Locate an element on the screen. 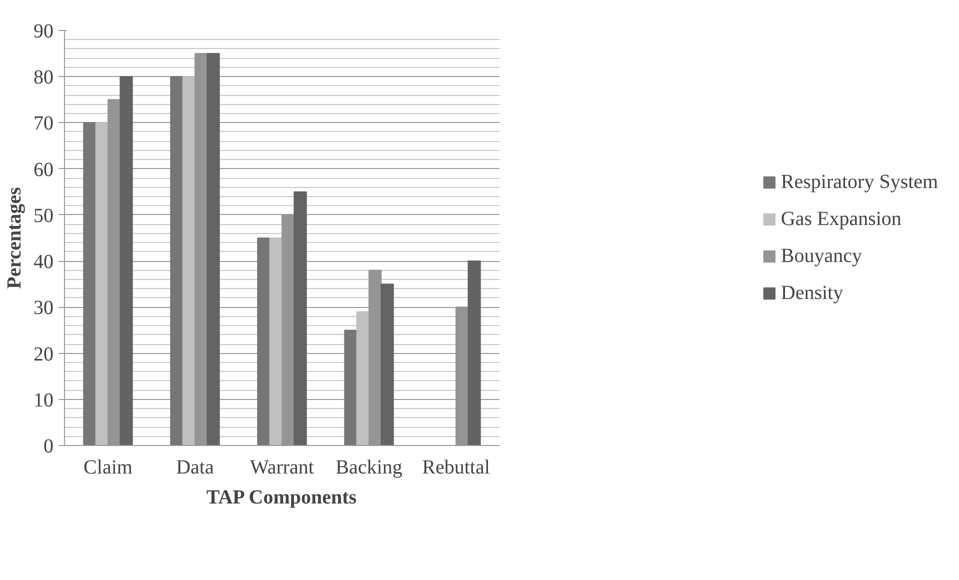  x-tick-label: Warrant is located at coordinates (282, 467).